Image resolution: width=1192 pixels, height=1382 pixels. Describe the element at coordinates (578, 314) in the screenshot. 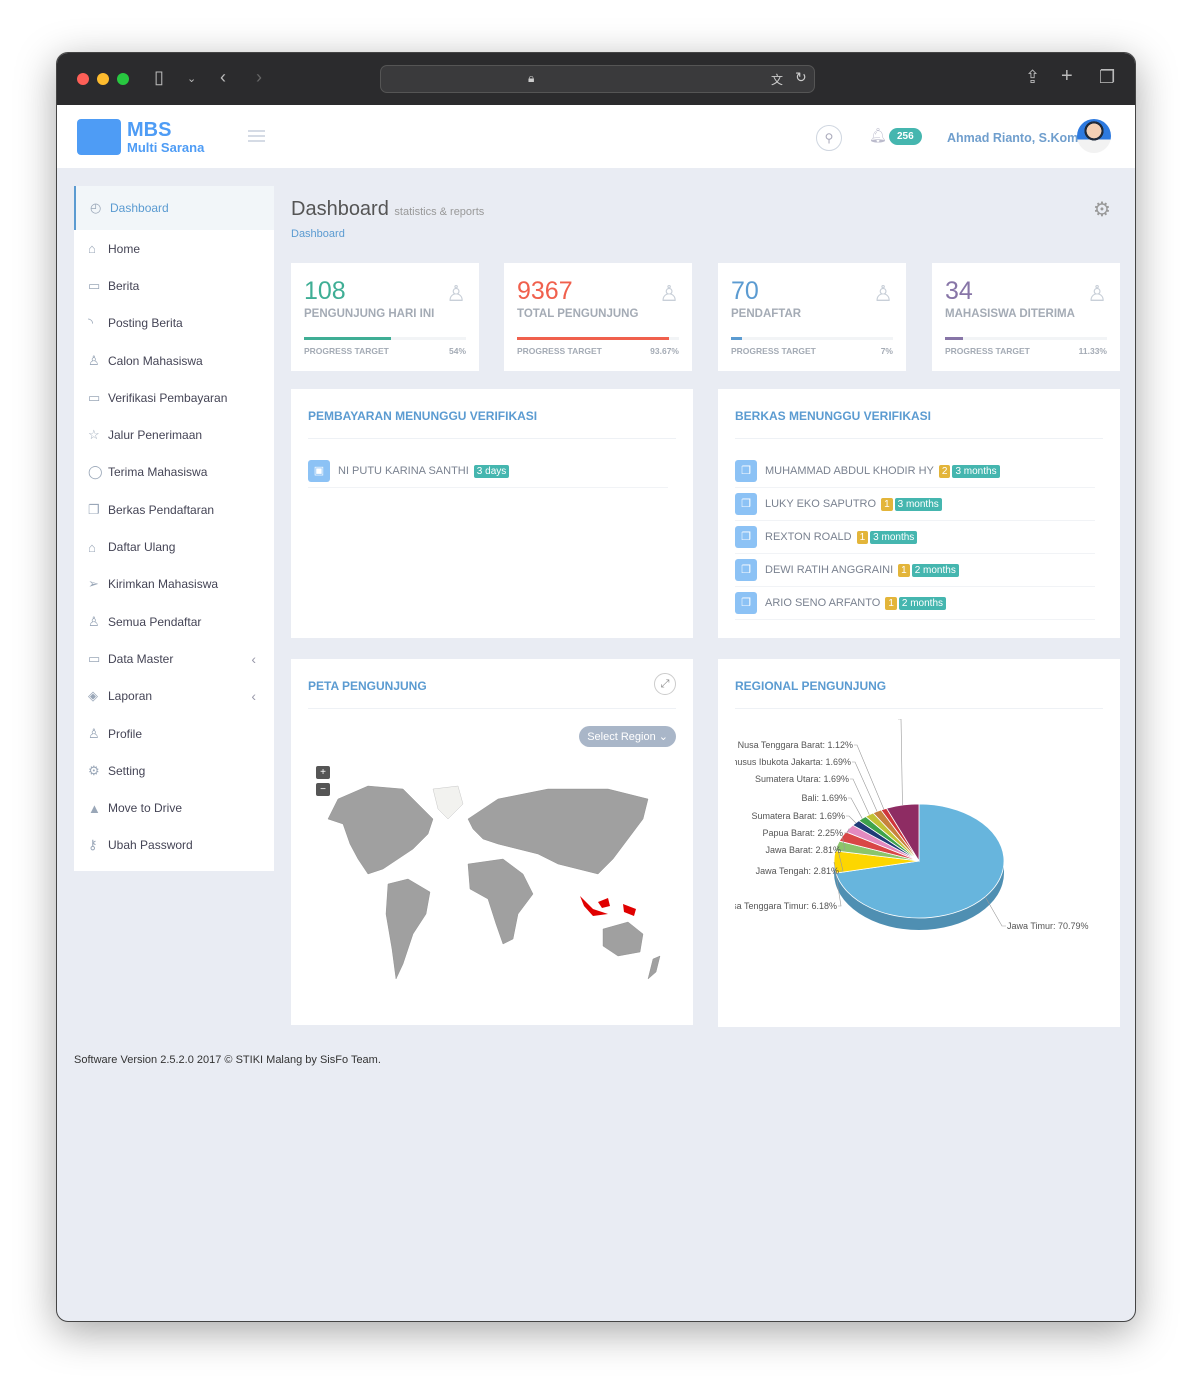

I see `stat-label: TOTAL PENGUNJUNG` at that location.